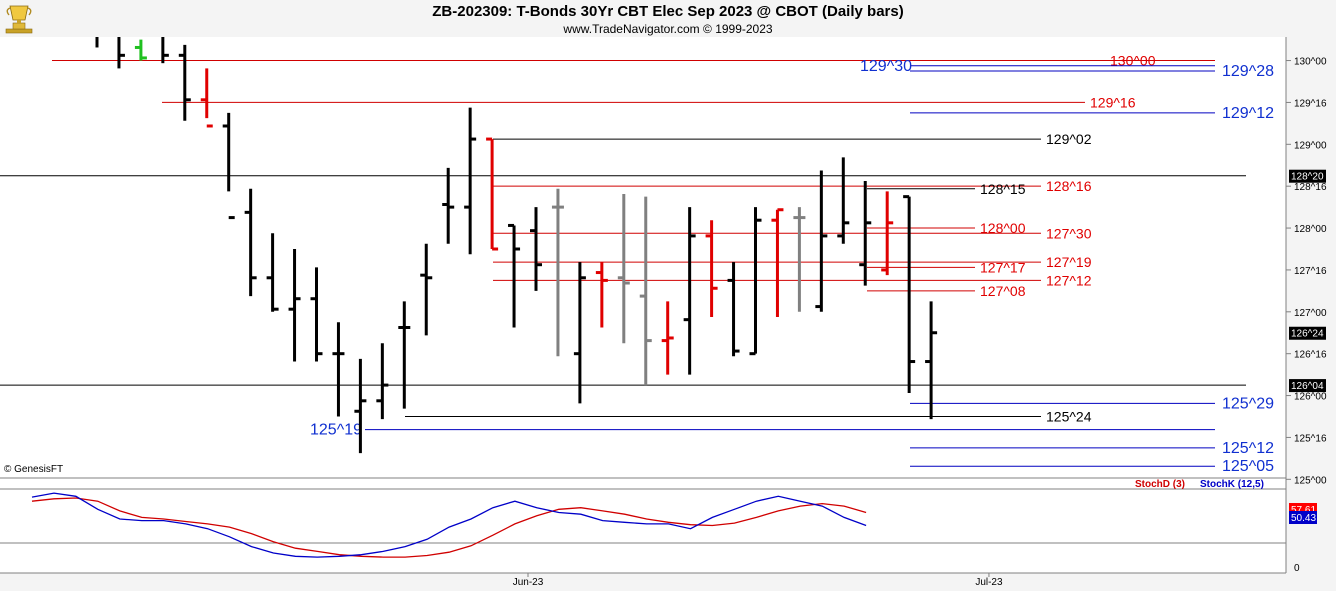  Describe the element at coordinates (758, 580) in the screenshot. I see `time-axis: Jun-23 Jul-23` at that location.